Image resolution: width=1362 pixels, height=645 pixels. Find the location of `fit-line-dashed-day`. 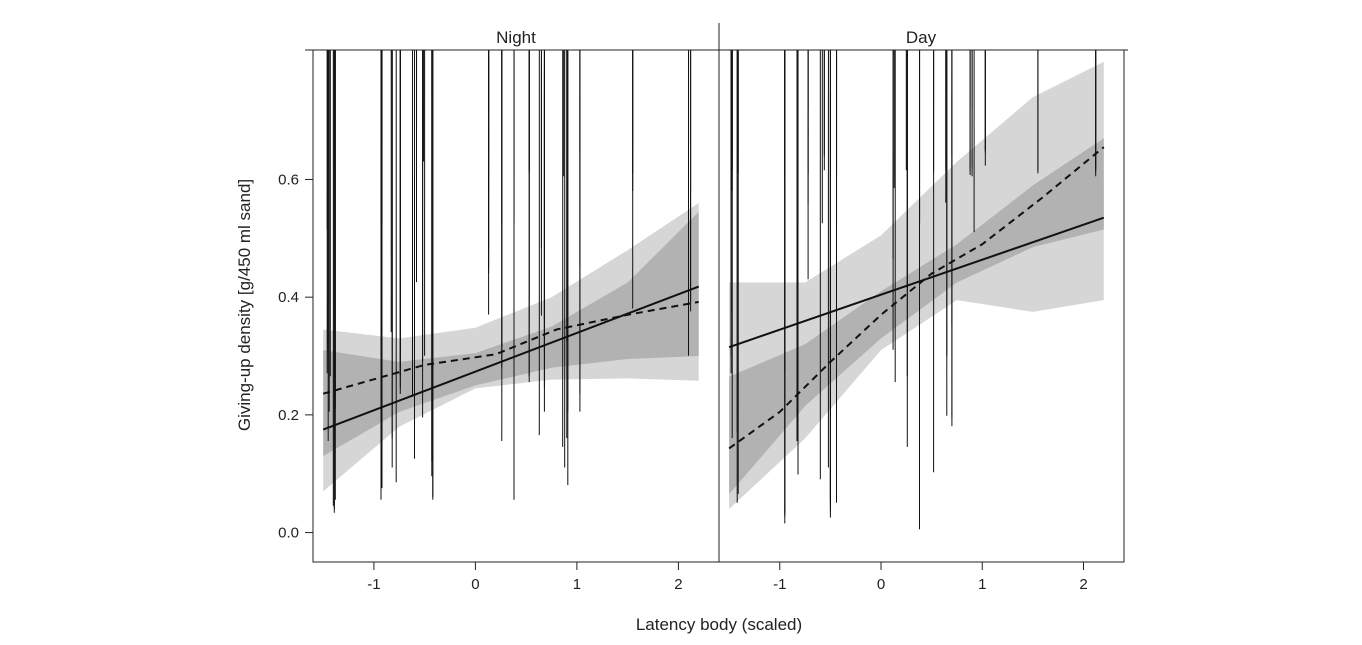

fit-line-dashed-day is located at coordinates (916, 298).